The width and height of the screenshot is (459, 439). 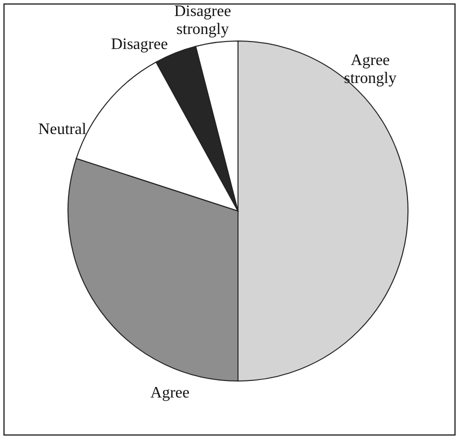 What do you see at coordinates (170, 393) in the screenshot?
I see `slice-label: Agree` at bounding box center [170, 393].